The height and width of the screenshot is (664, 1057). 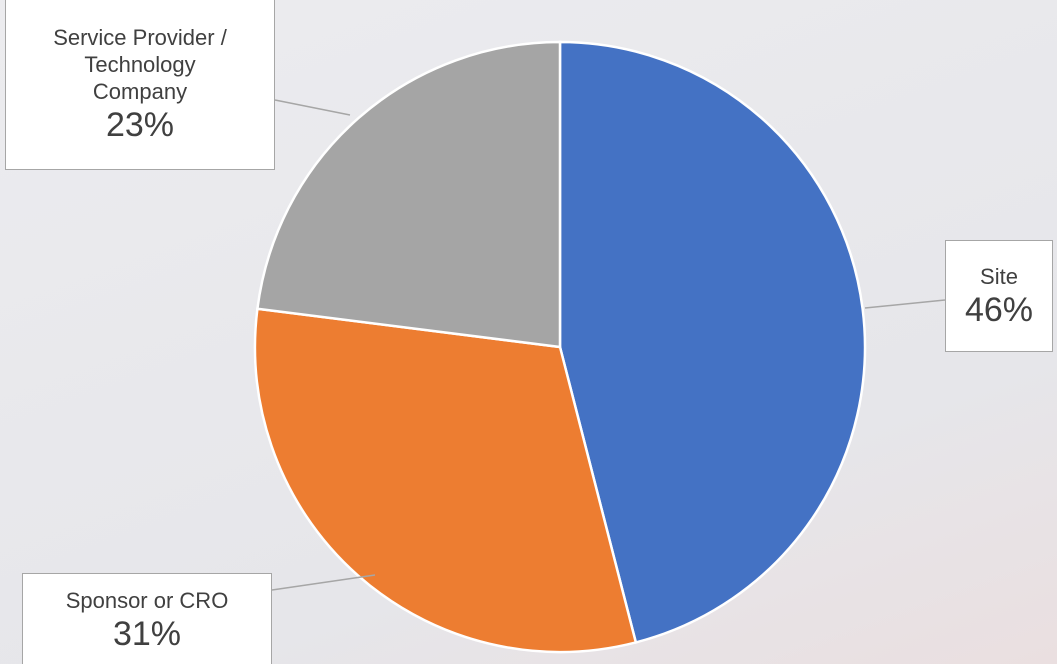 I want to click on data-label: Site 46%, so click(x=999, y=296).